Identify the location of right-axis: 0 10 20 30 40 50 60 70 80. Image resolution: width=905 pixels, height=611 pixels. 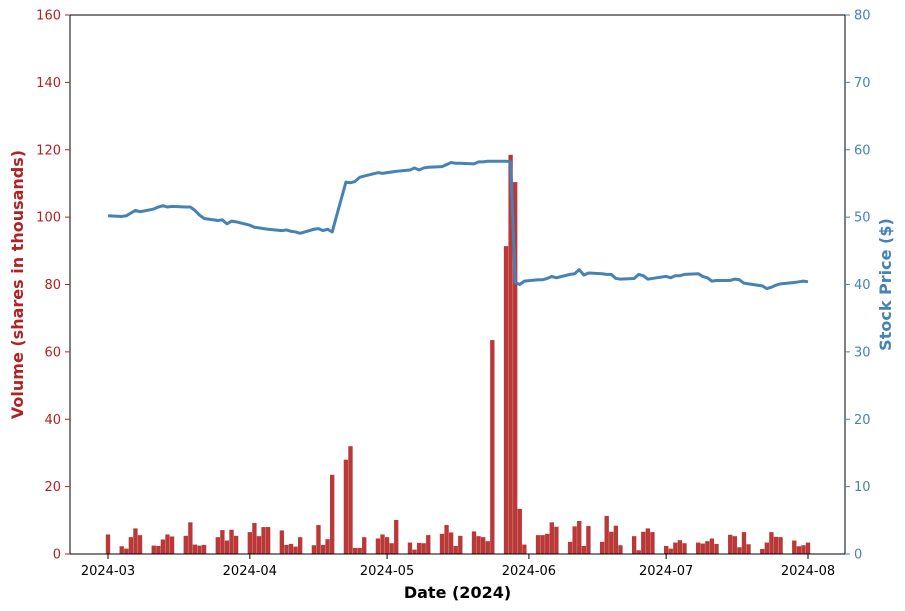
(858, 286).